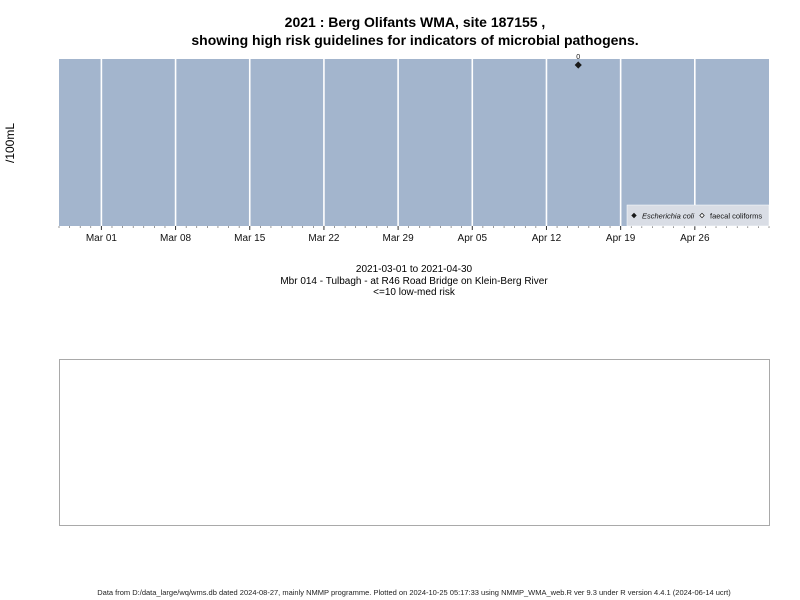 This screenshot has width=800, height=600. I want to click on data-points: 0, so click(578, 61).